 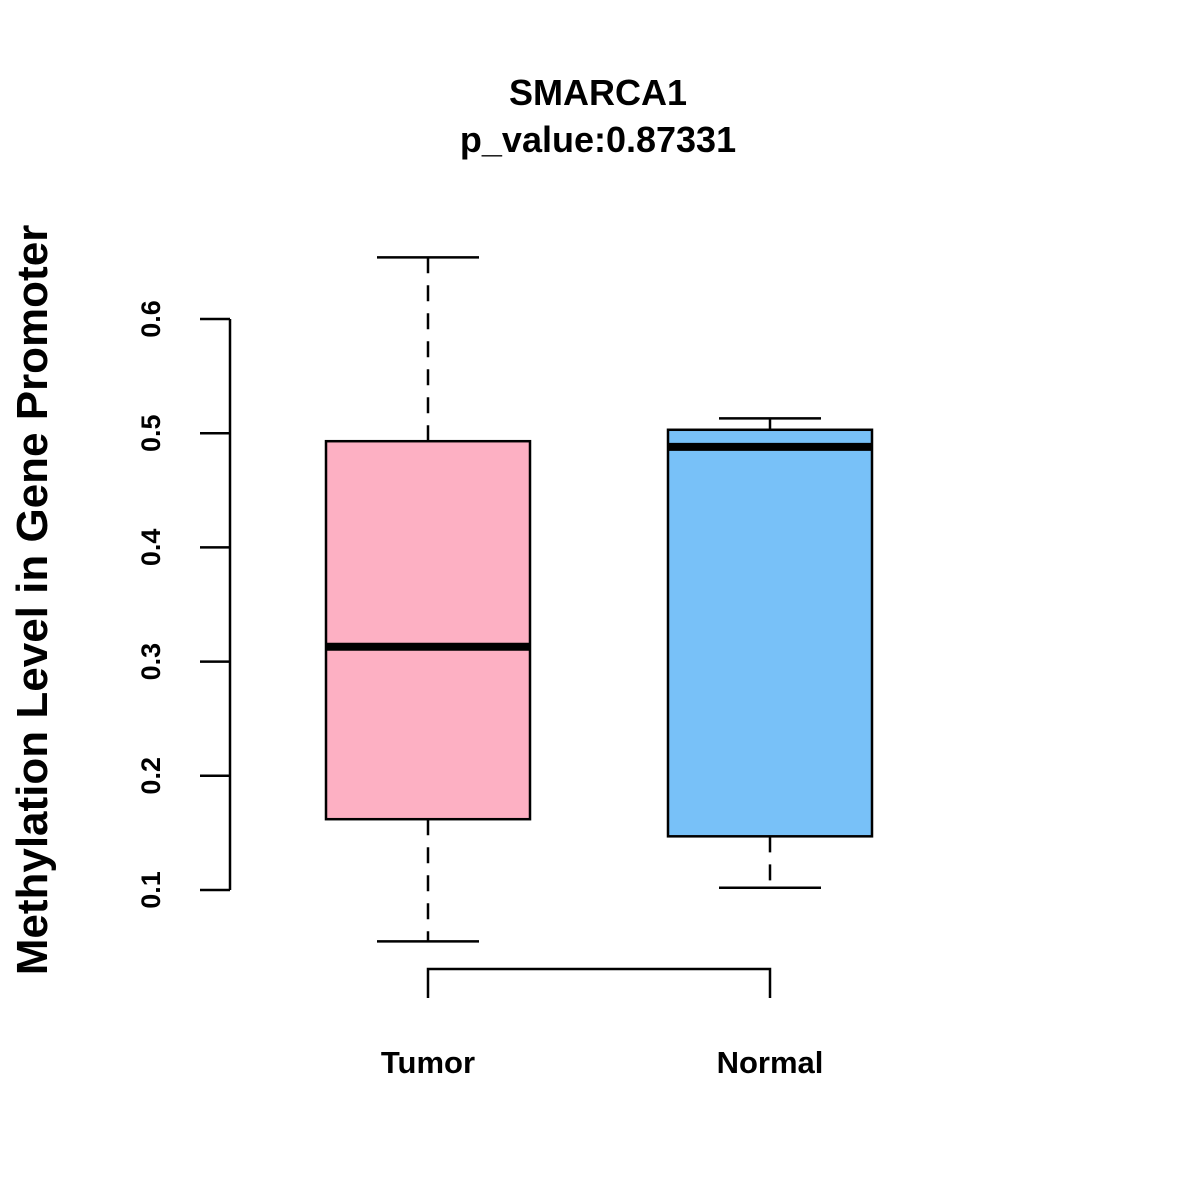 I want to click on box-tumor, so click(x=428, y=599).